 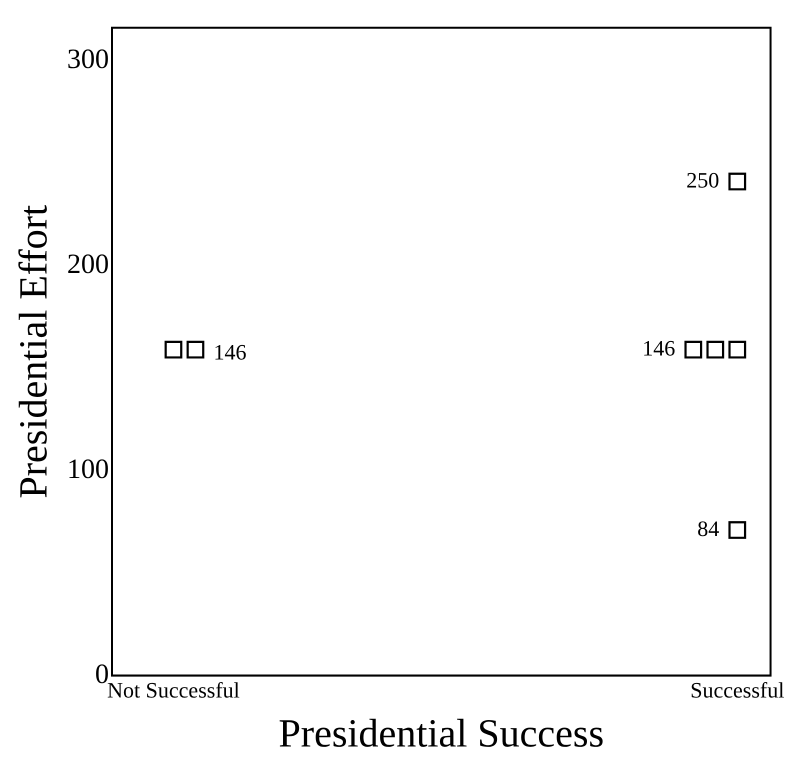 What do you see at coordinates (737, 690) in the screenshot?
I see `x-tick-label: Successful` at bounding box center [737, 690].